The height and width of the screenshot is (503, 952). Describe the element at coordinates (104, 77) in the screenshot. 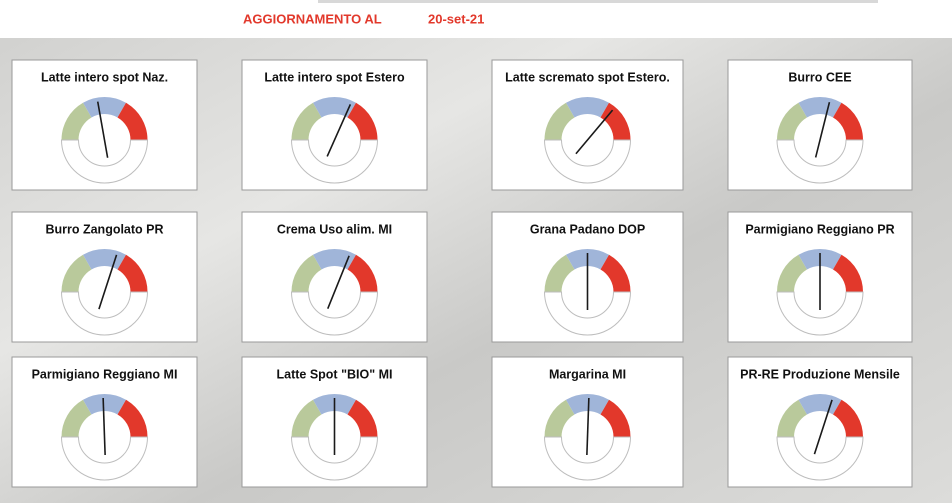

I see `gauge-title: Latte intero spot Naz.` at that location.